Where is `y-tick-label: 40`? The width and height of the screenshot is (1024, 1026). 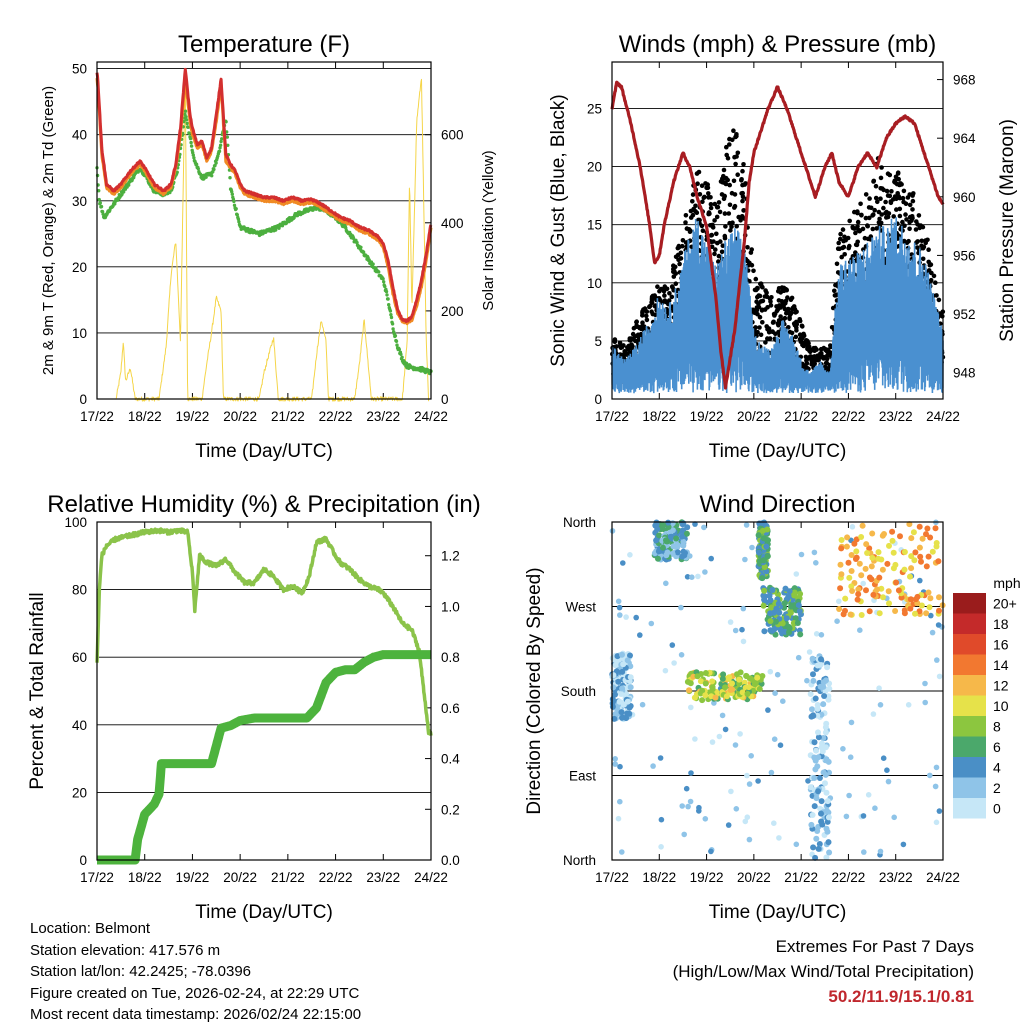 y-tick-label: 40 is located at coordinates (79, 725).